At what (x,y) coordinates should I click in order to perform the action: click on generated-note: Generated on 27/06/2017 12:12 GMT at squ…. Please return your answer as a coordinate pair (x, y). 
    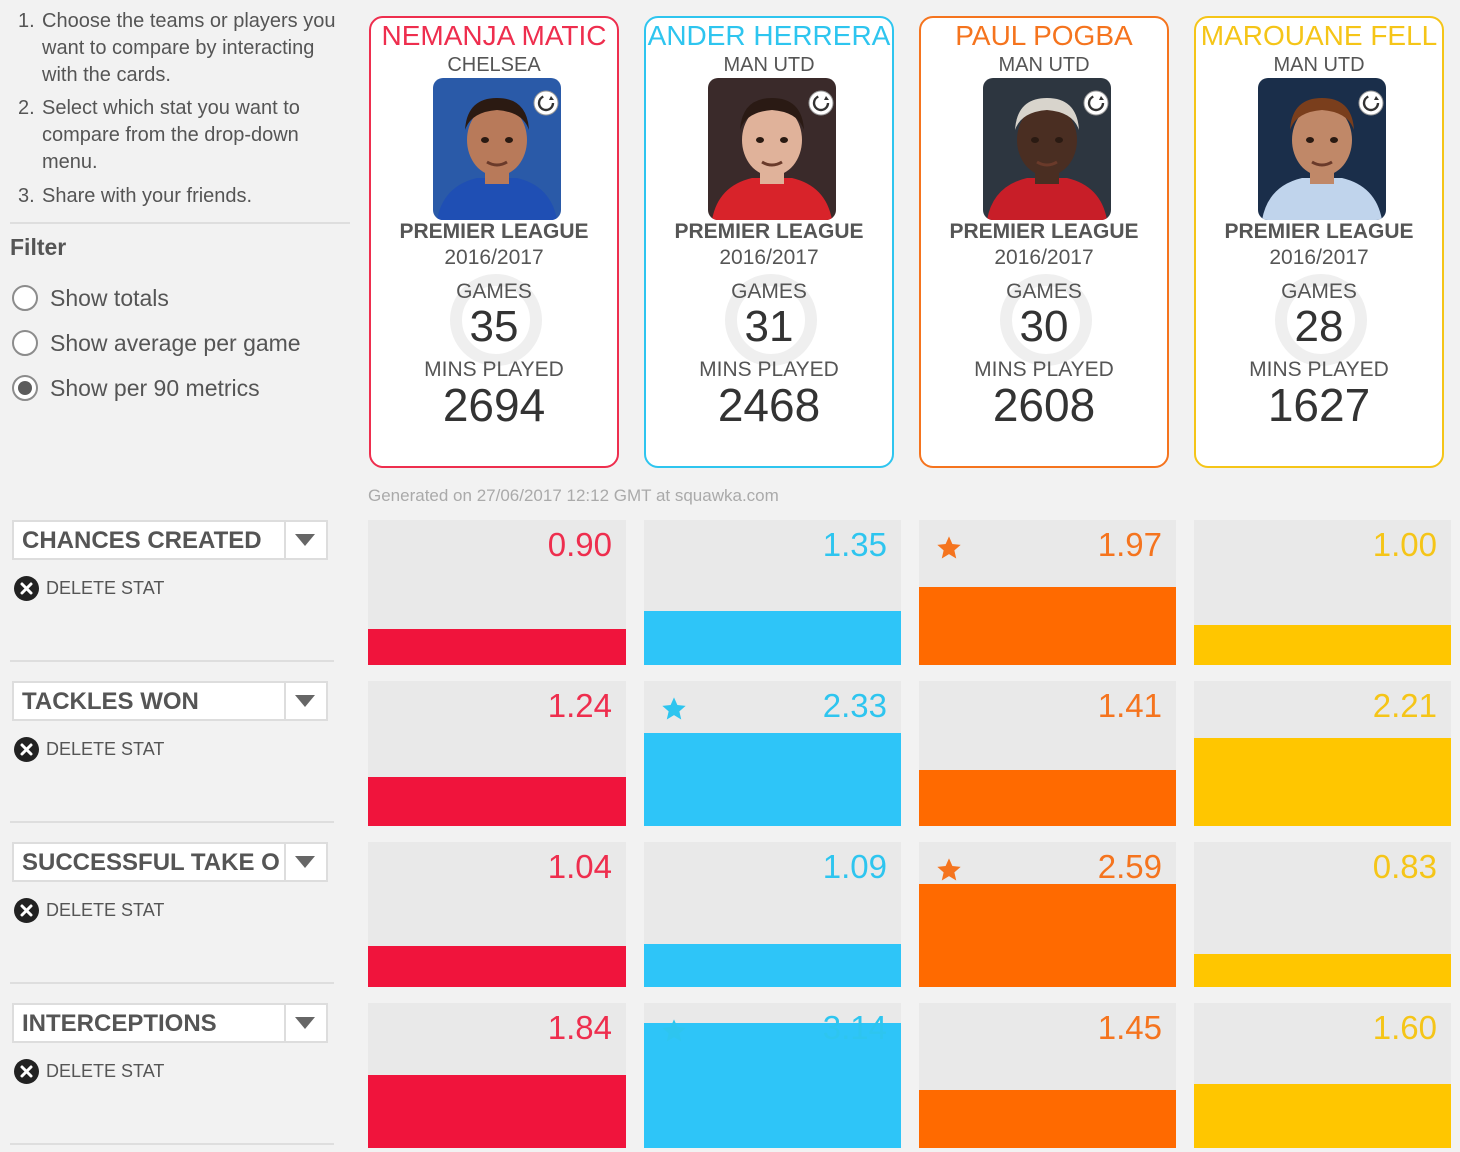
    Looking at the image, I should click on (573, 495).